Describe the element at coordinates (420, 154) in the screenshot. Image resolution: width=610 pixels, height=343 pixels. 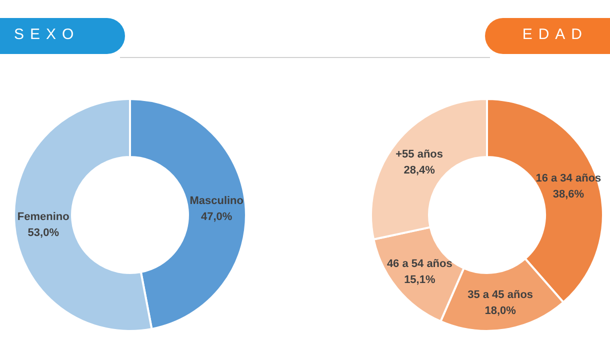
I see `slice-label: +55 años` at that location.